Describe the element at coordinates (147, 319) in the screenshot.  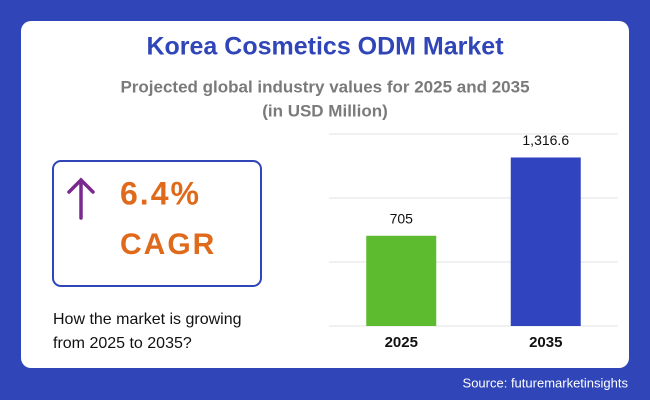
I see `question: How the market is growing` at that location.